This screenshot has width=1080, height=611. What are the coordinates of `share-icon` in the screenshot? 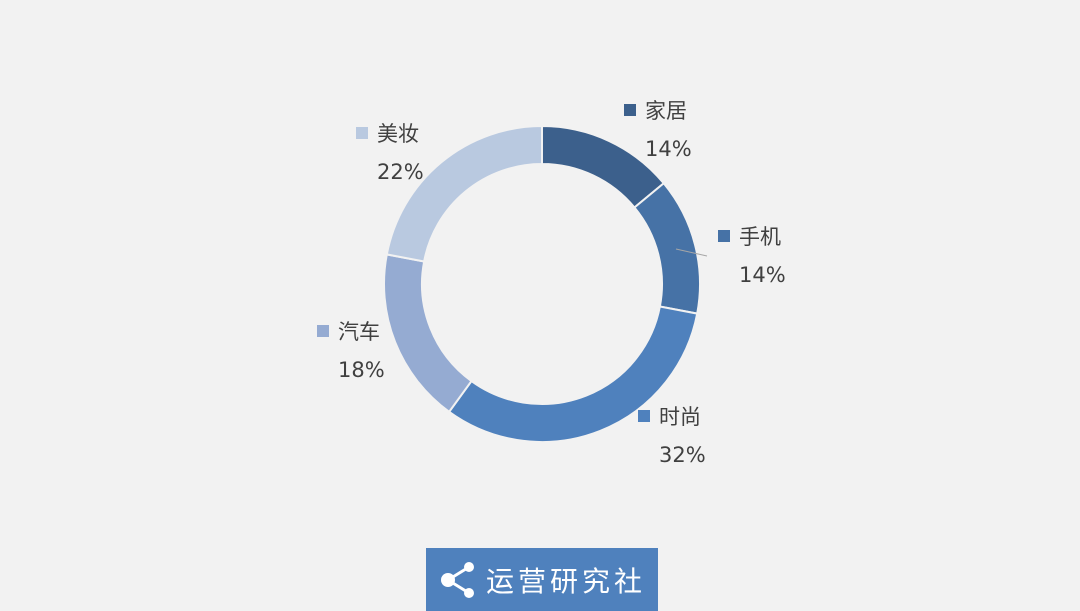 It's located at (457, 579).